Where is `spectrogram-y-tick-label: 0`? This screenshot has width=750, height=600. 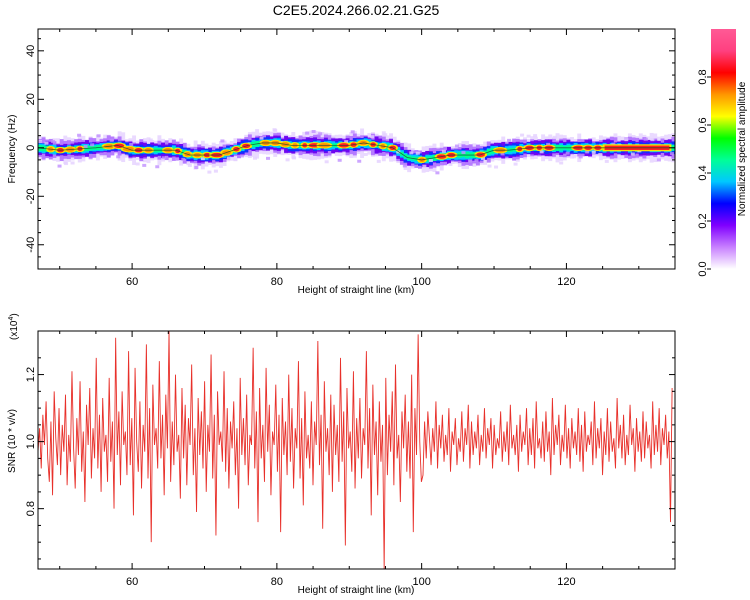 spectrogram-y-tick-label: 0 is located at coordinates (31, 148).